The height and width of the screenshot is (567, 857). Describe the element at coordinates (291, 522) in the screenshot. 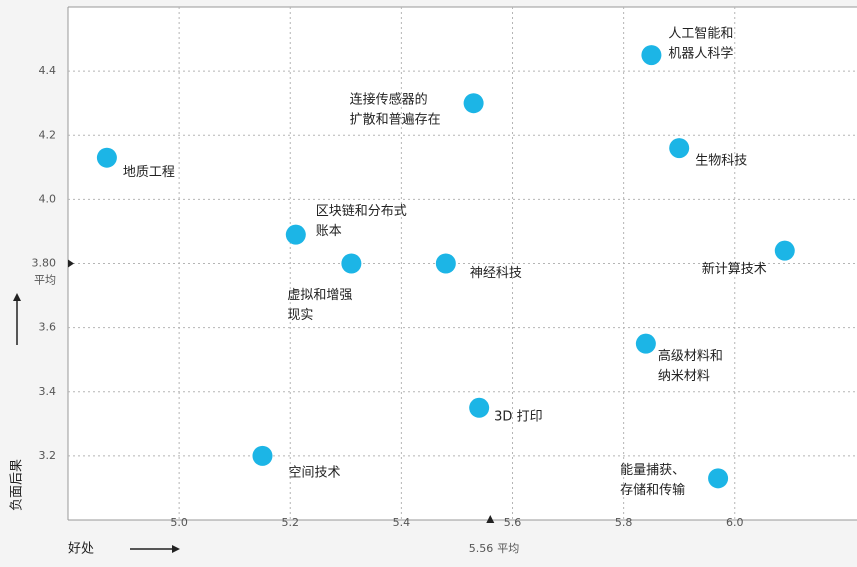

I see `x-tick-label: 5.2` at that location.